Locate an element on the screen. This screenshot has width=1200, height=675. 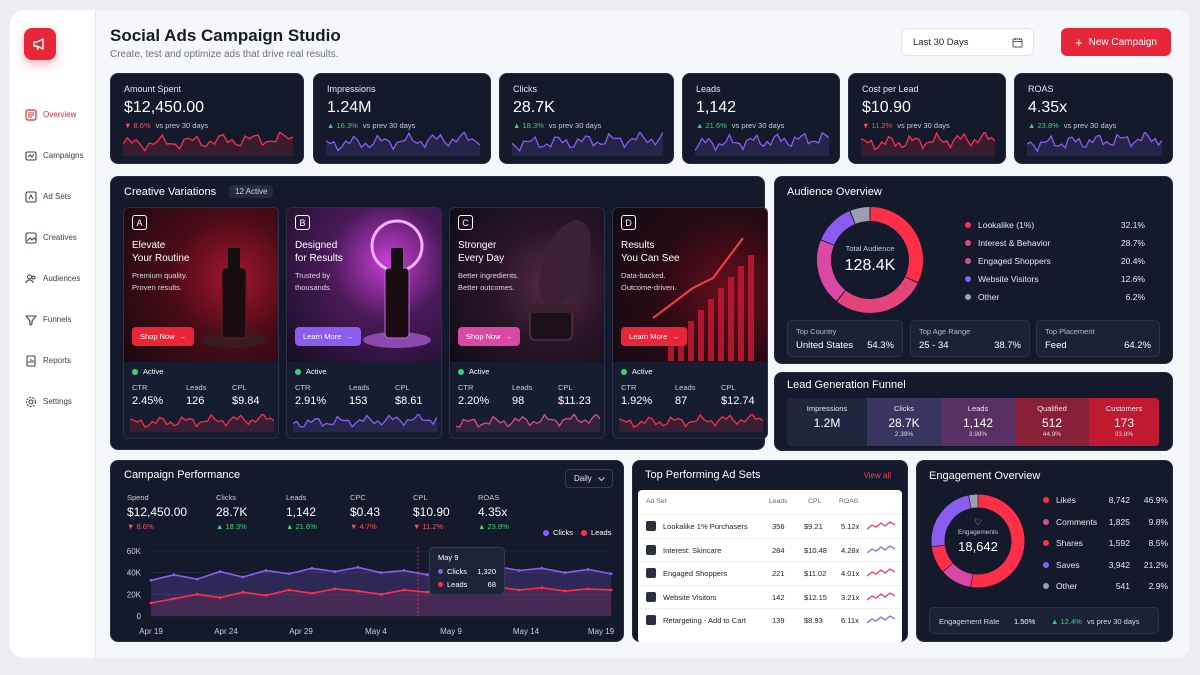
sidebar-item-audiences: Audiences is located at coordinates (53, 278).